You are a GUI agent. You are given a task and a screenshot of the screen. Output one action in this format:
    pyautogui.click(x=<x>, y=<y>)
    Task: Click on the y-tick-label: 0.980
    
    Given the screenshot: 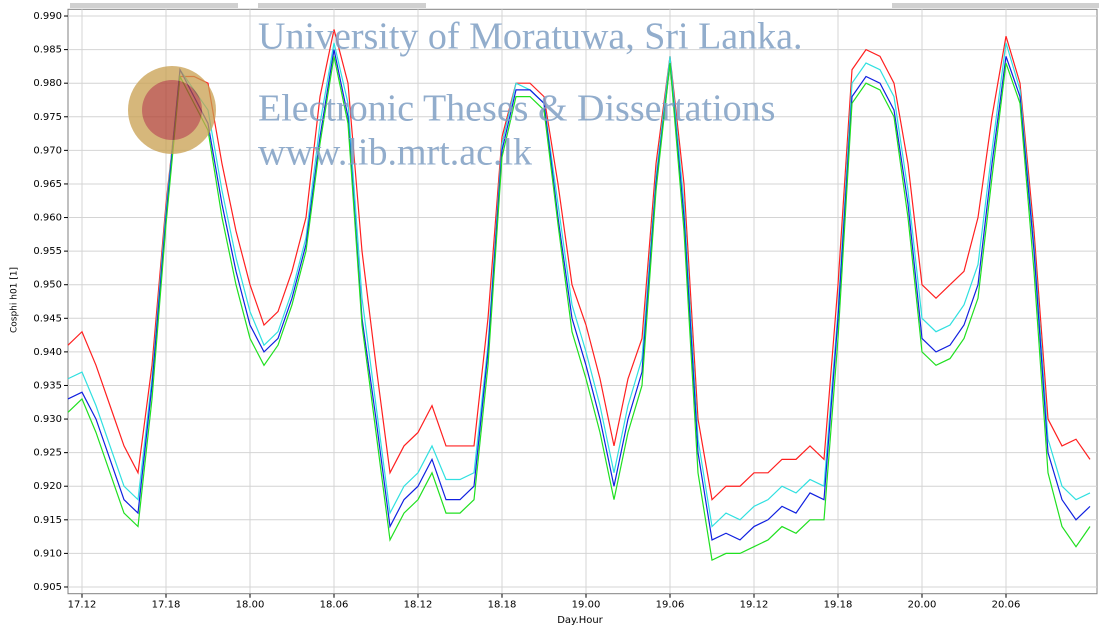 What is the action you would take?
    pyautogui.click(x=47, y=83)
    